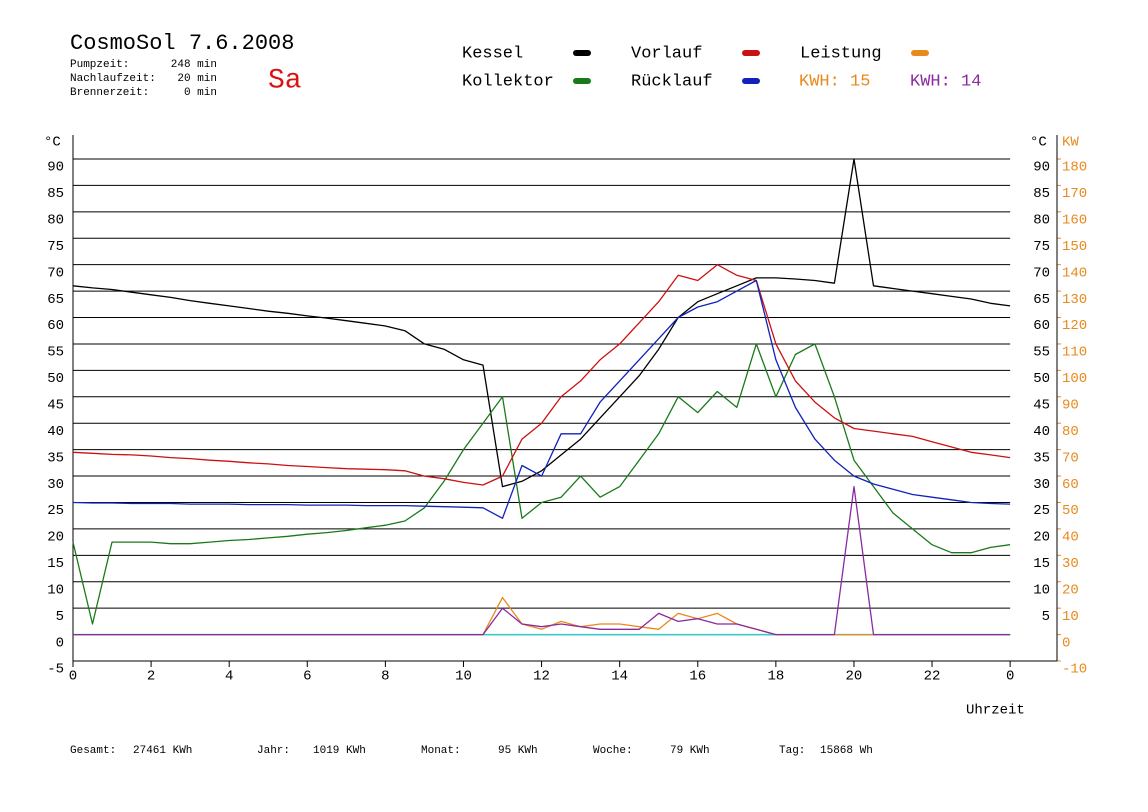 Image resolution: width=1148 pixels, height=812 pixels. What do you see at coordinates (339, 751) in the screenshot?
I see `total-value: 1019 KWh` at bounding box center [339, 751].